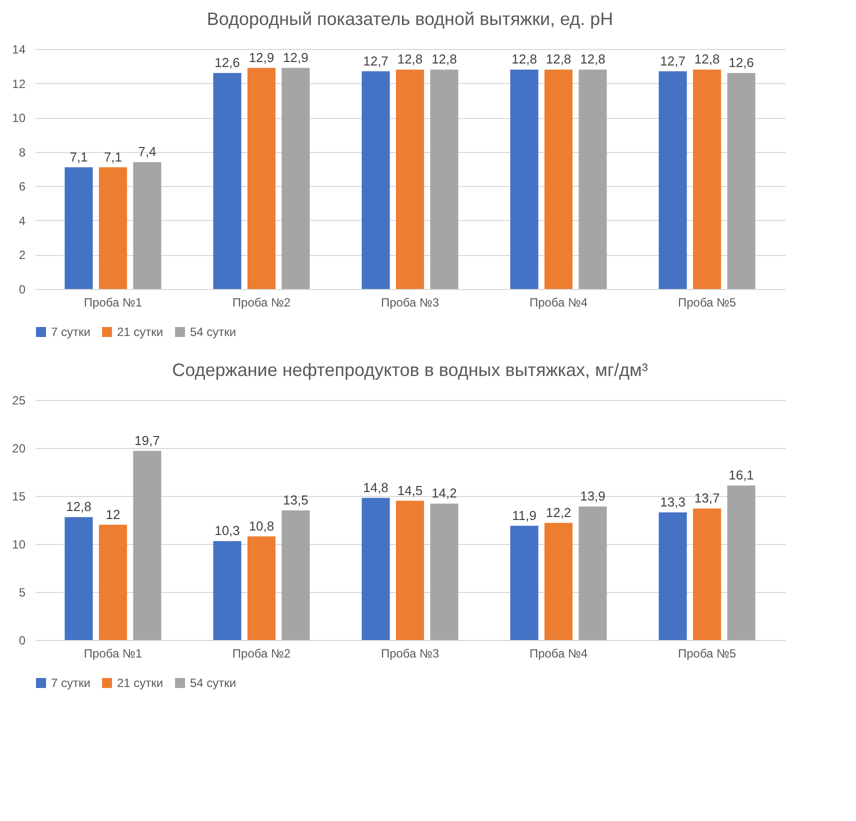 The image size is (856, 821). I want to click on y-tick-label: 8, so click(22, 152).